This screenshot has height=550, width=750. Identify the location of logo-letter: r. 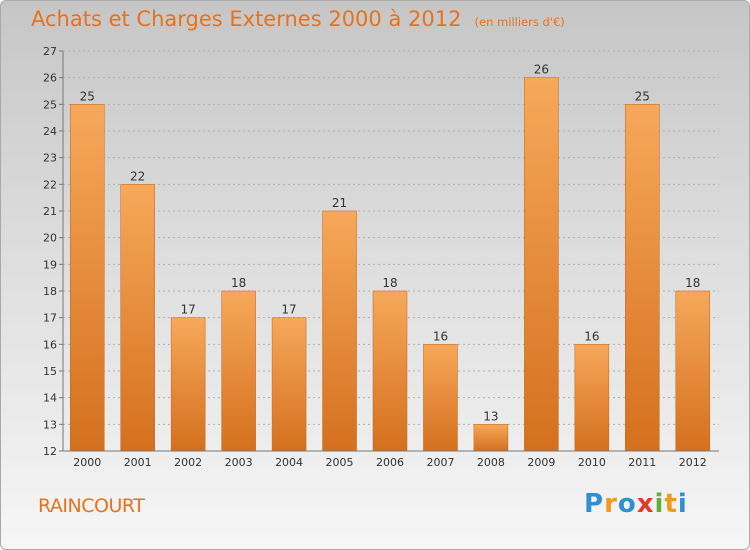
(611, 504).